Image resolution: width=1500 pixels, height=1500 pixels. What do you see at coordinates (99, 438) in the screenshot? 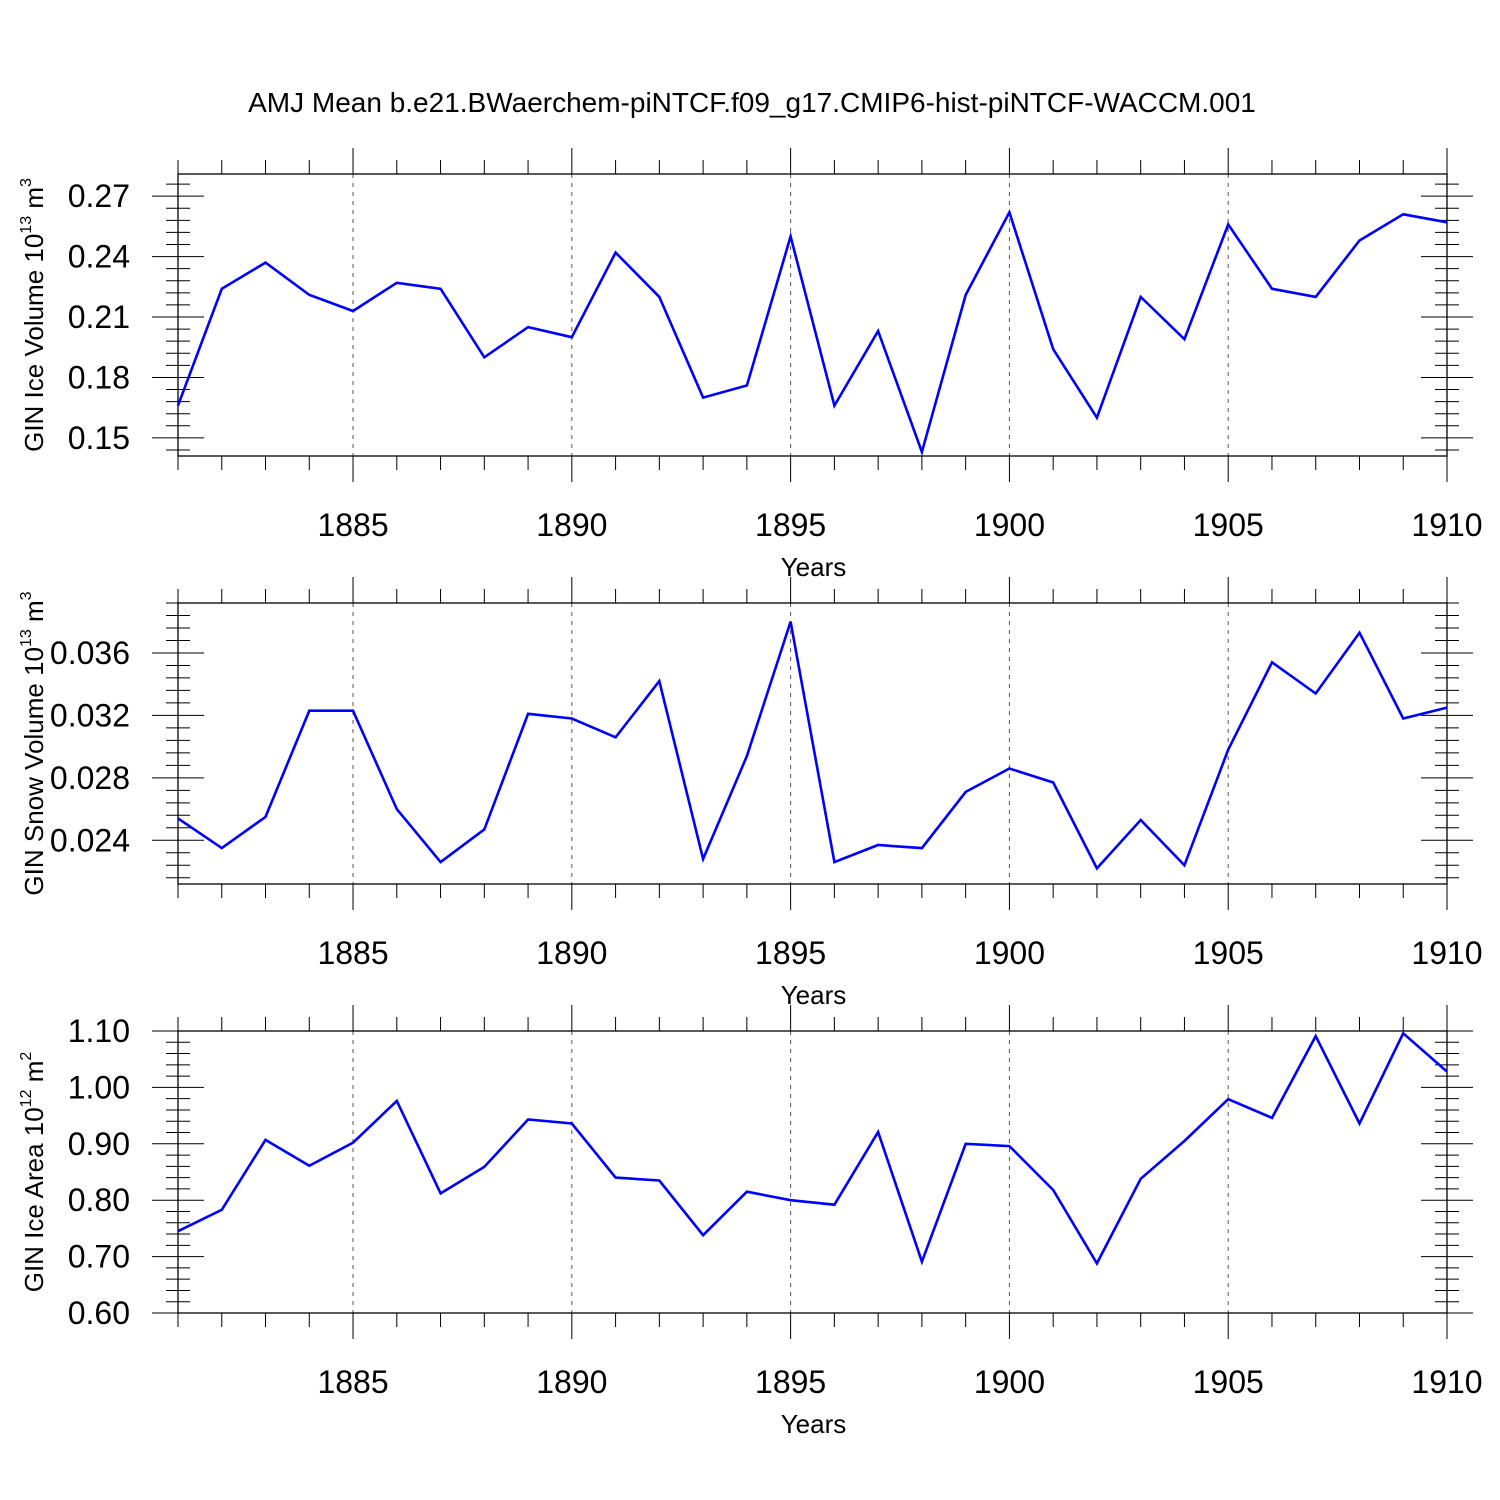
I see `y-tick-label: 0.15` at bounding box center [99, 438].